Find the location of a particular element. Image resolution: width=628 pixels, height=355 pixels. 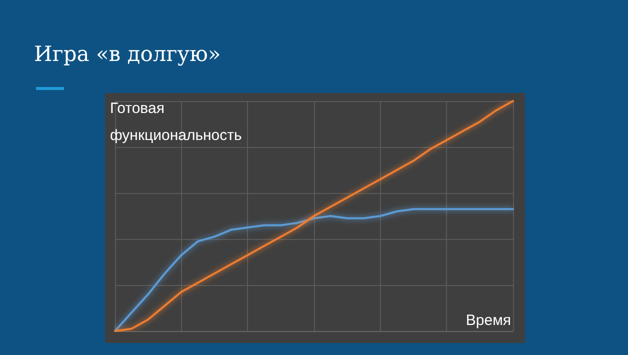

x-axis-title: Время is located at coordinates (488, 320).